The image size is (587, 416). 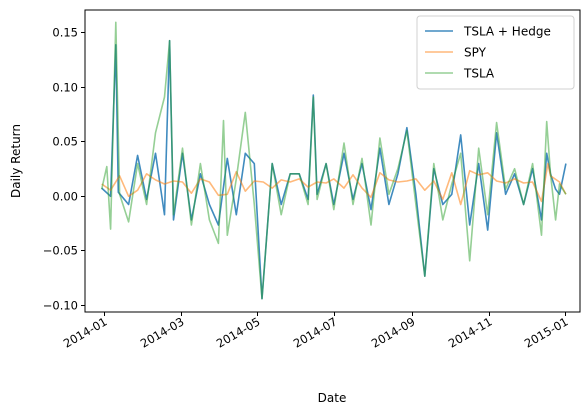 I want to click on x-tick-label: 2014-01, so click(x=85, y=332).